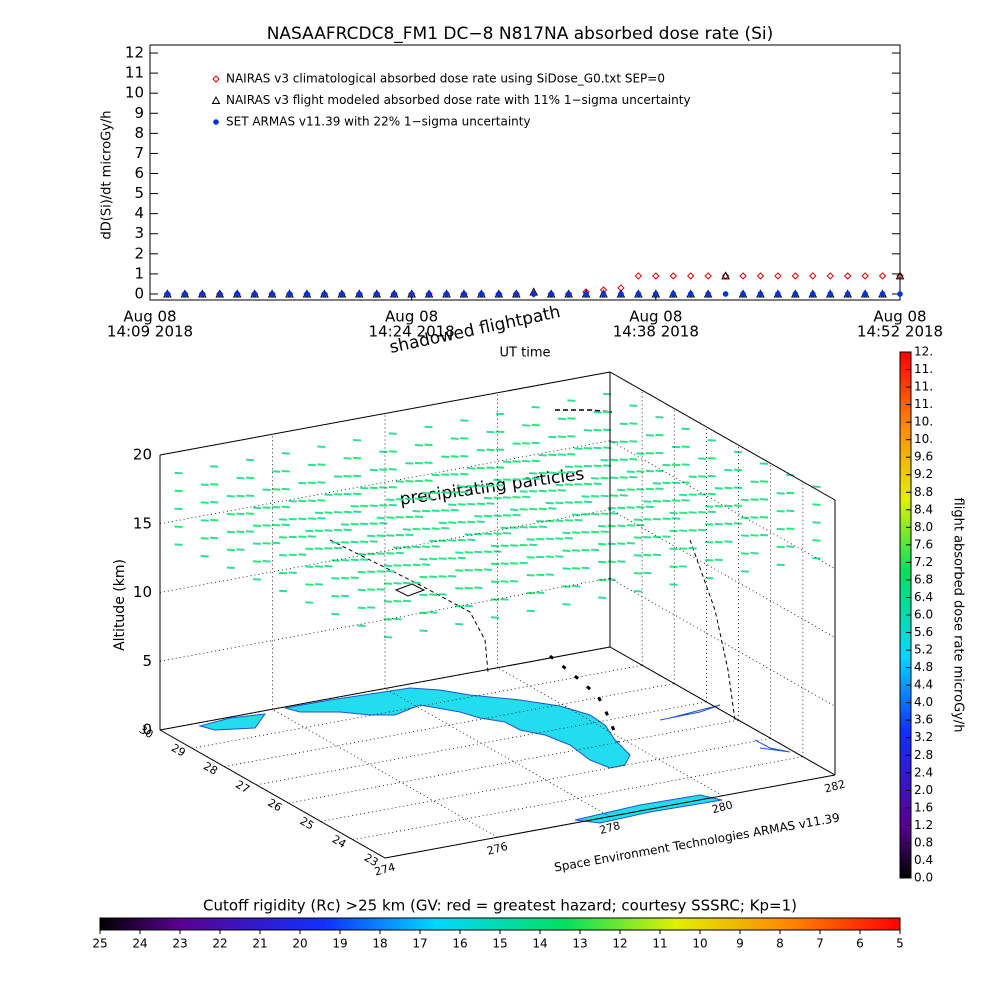 This screenshot has width=1000, height=1000. What do you see at coordinates (923, 685) in the screenshot?
I see `colorbar-tick-label: 4.4` at bounding box center [923, 685].